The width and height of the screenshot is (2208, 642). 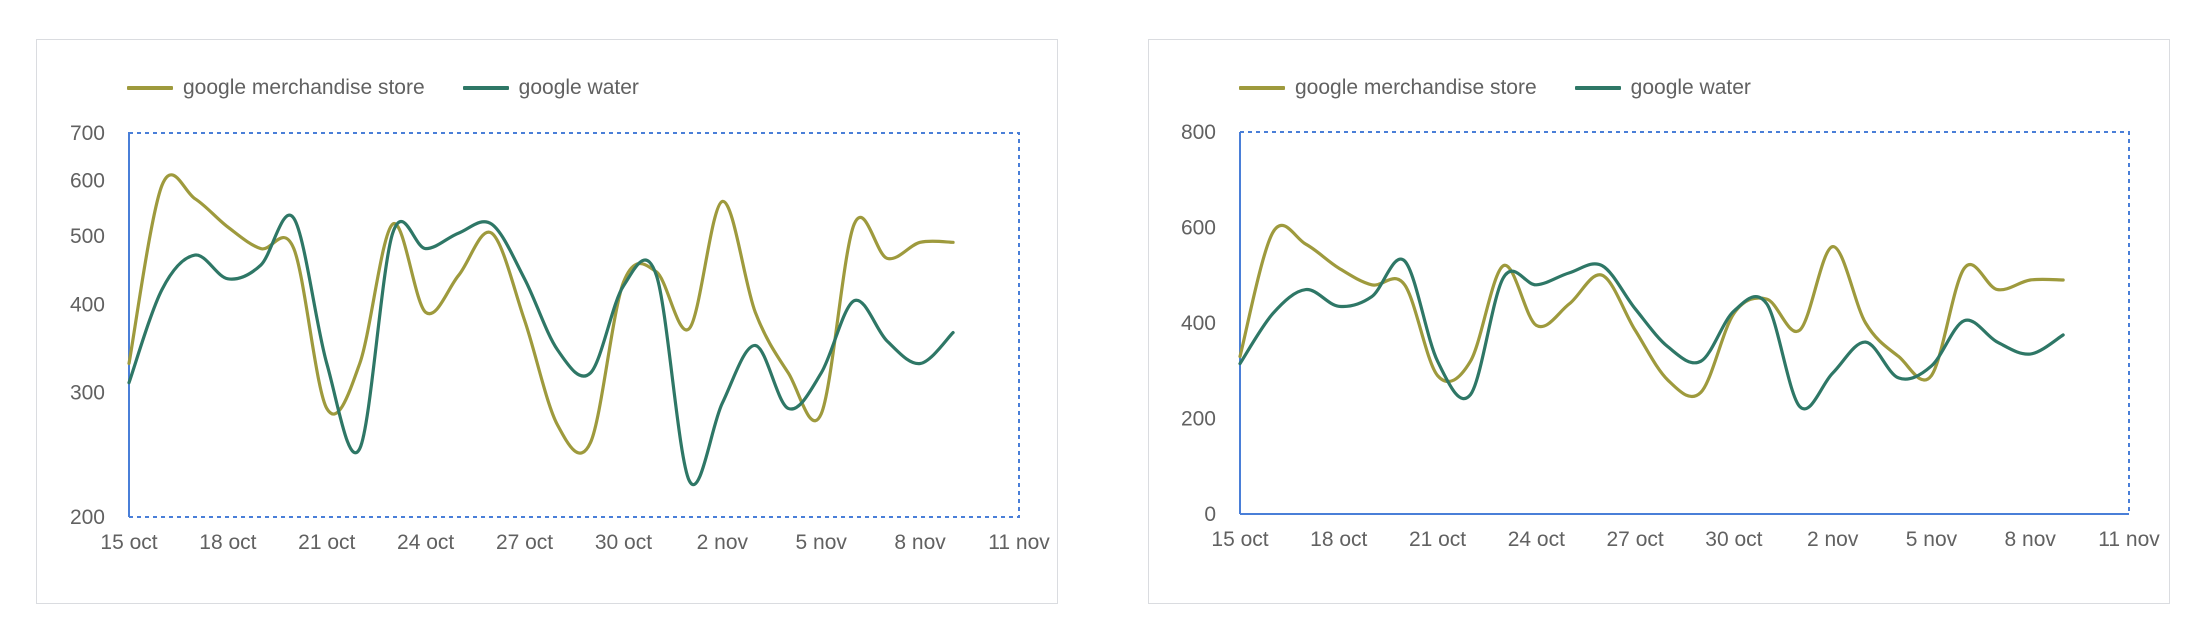 What do you see at coordinates (304, 87) in the screenshot?
I see `legend-label-merchandise: google merchandise store` at bounding box center [304, 87].